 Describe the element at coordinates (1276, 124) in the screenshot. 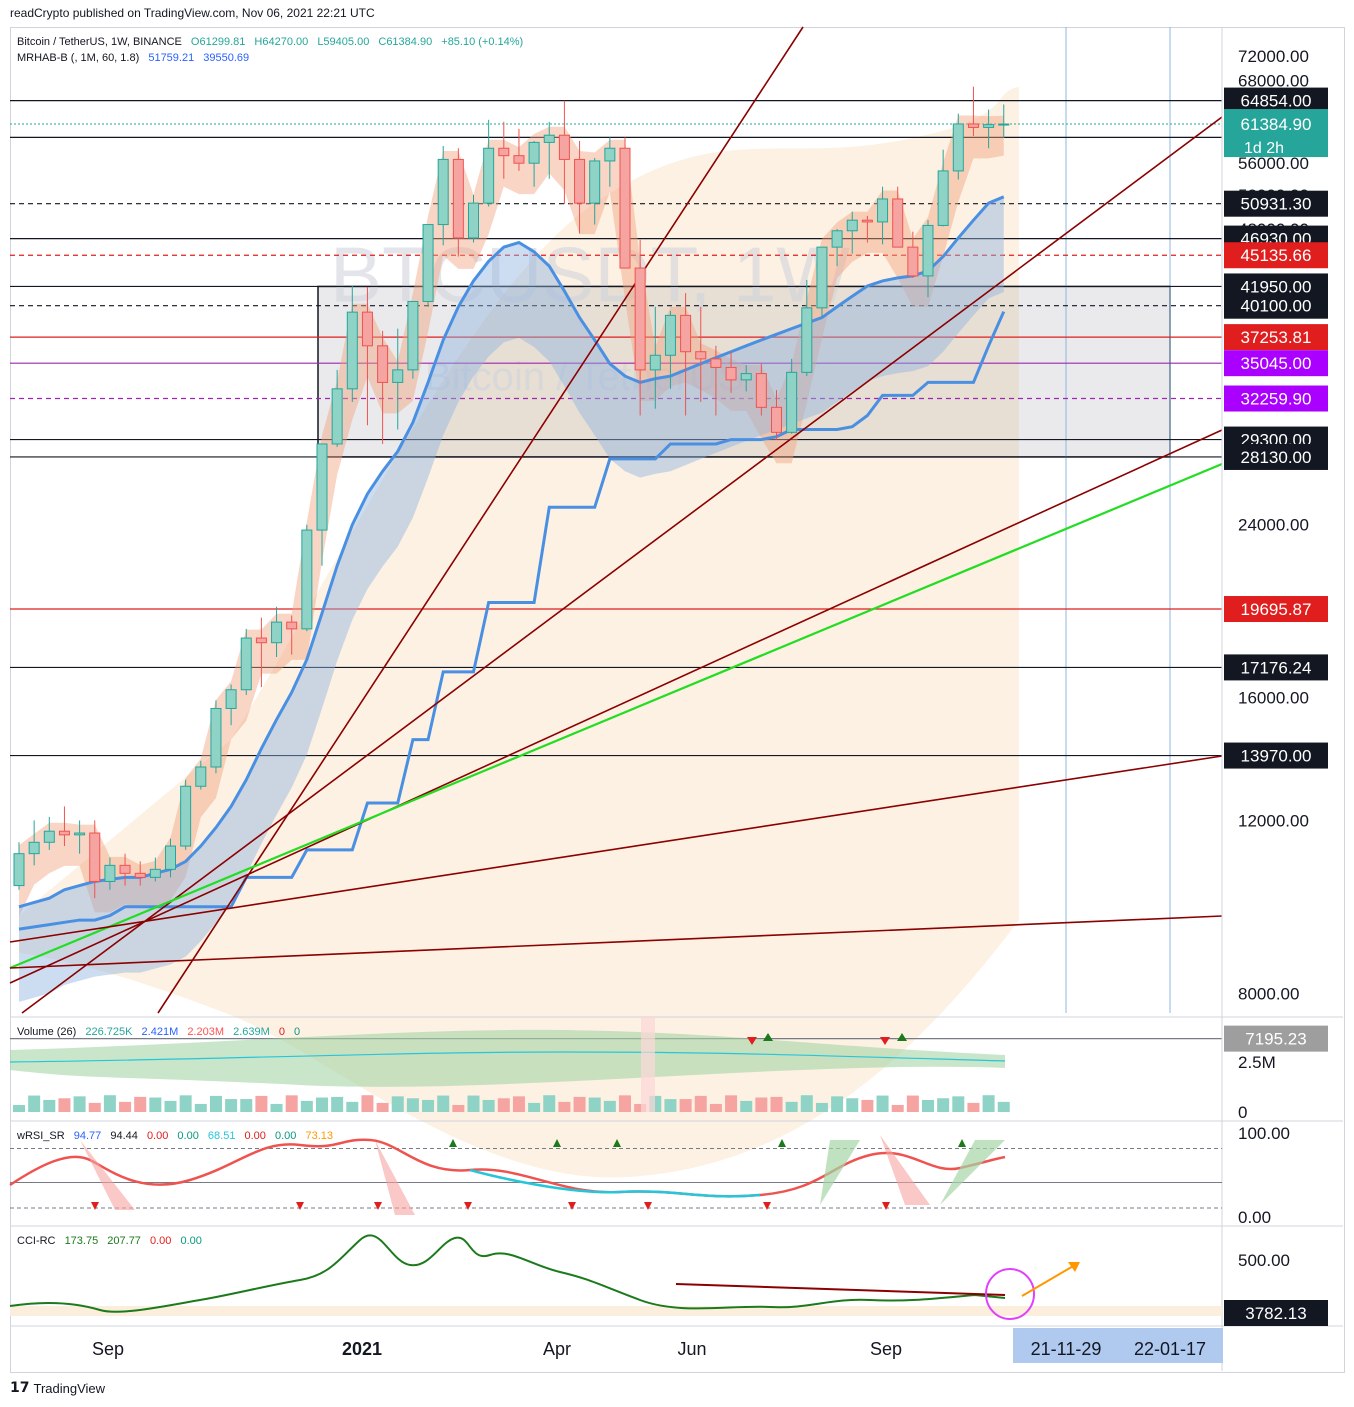

I see `last-price-value: 61384.90` at that location.